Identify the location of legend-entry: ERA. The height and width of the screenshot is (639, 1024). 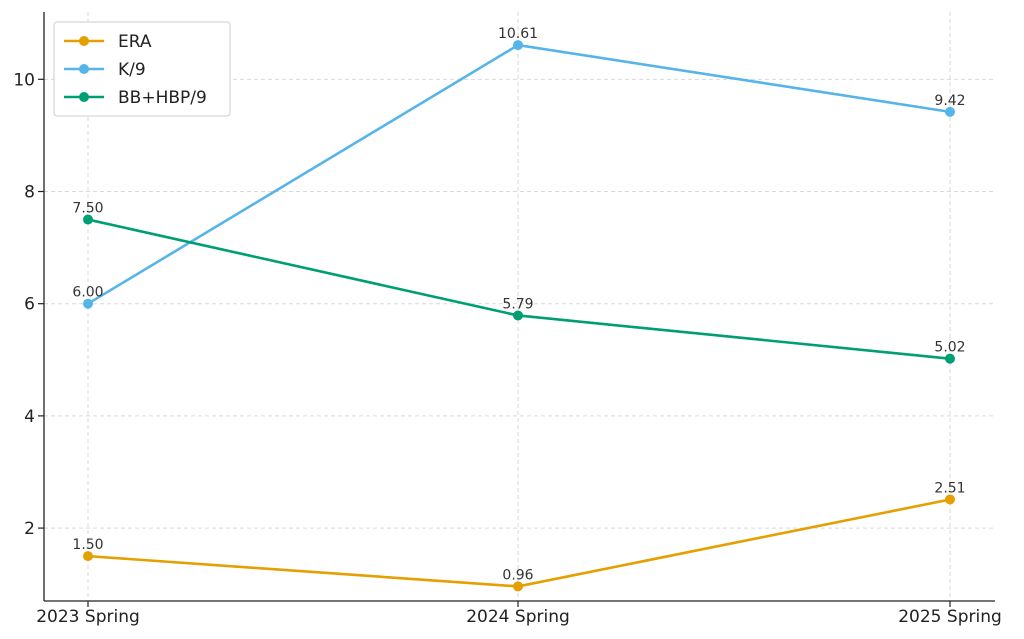
(108, 42).